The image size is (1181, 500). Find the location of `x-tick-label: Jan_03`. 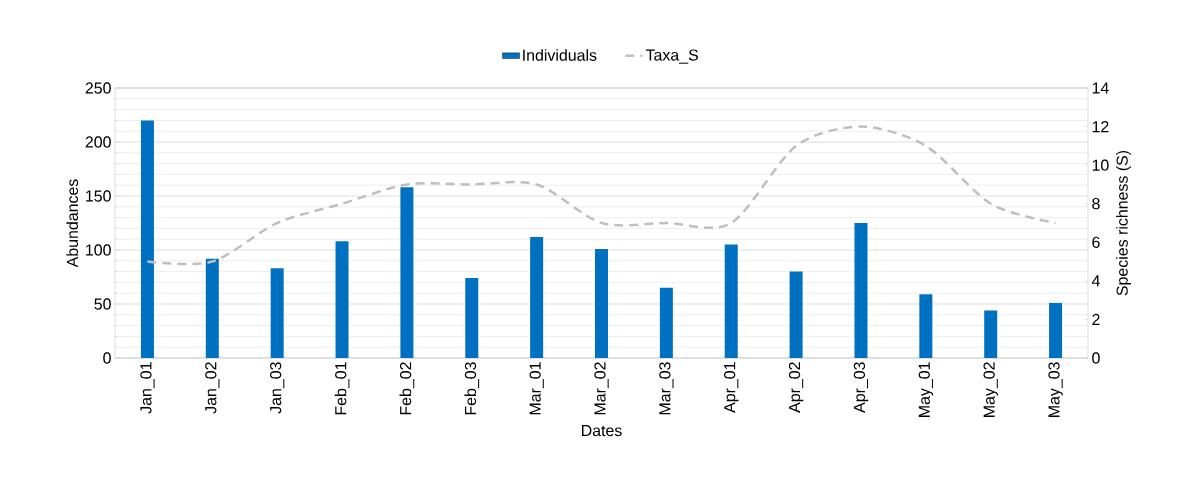

x-tick-label: Jan_03 is located at coordinates (277, 388).